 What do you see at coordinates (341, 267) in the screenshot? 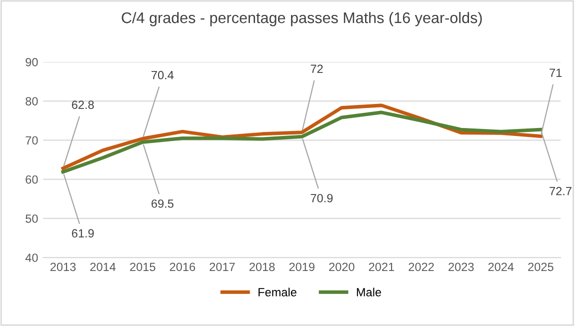
I see `x-tick-label: 2020` at bounding box center [341, 267].